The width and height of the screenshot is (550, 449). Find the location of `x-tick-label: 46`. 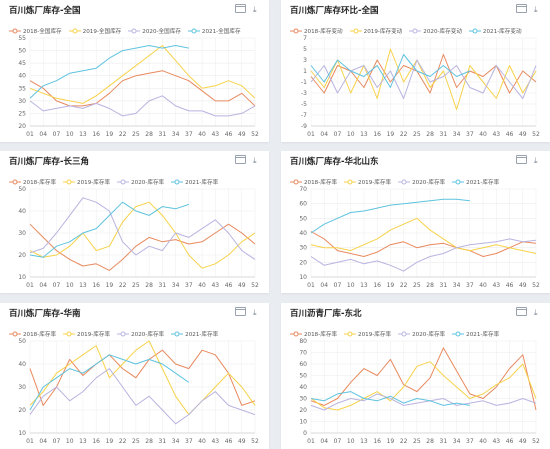

x-tick-label: 46 is located at coordinates (510, 441).